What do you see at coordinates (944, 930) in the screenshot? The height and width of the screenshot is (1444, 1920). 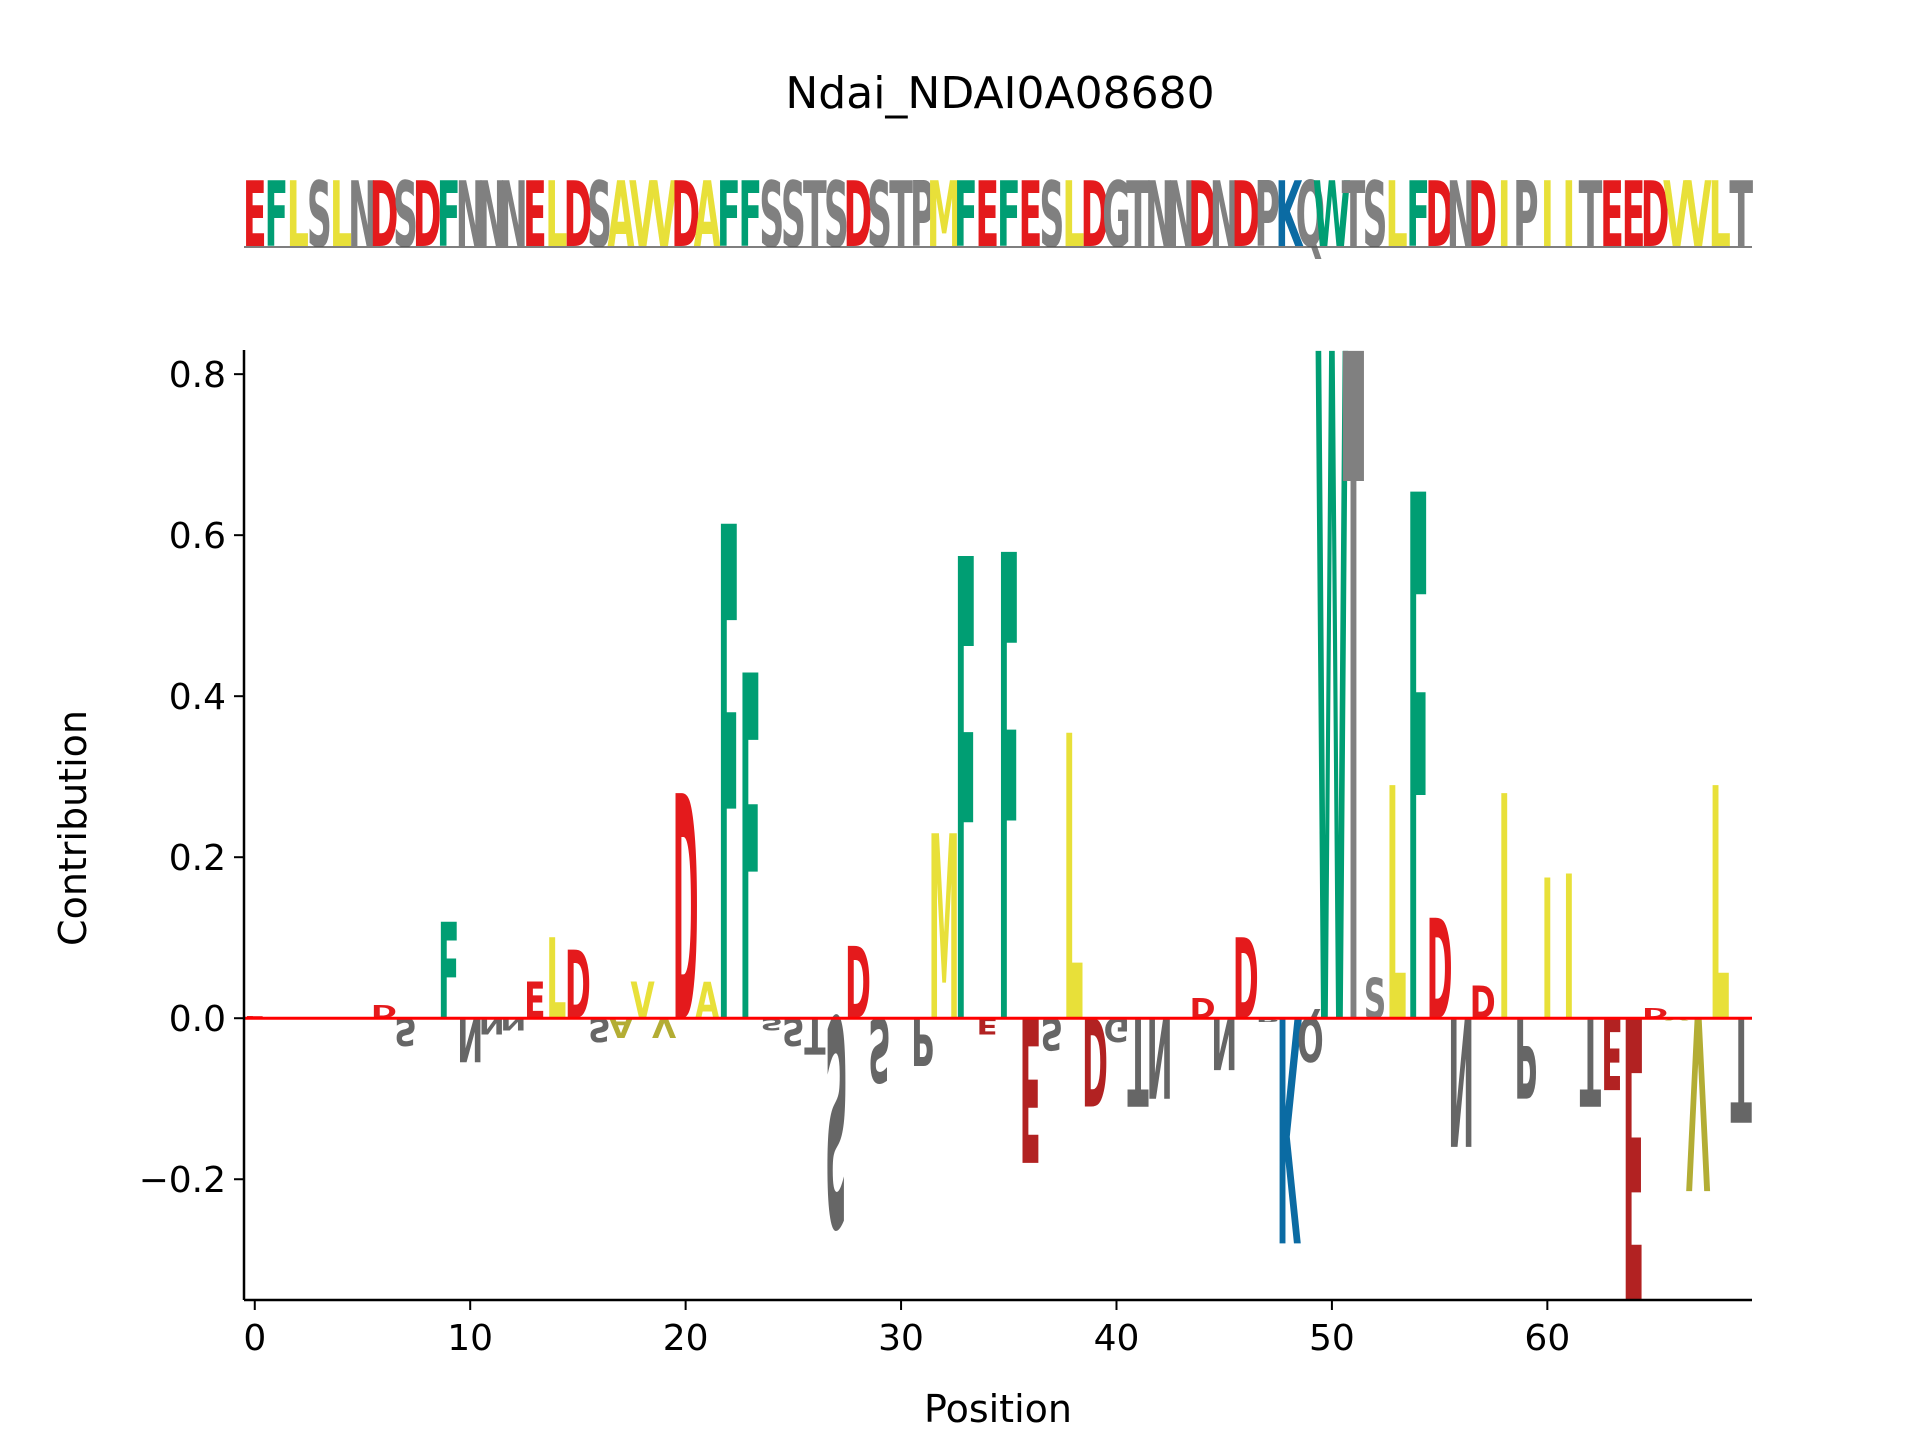 I see `contribution-letter: M` at bounding box center [944, 930].